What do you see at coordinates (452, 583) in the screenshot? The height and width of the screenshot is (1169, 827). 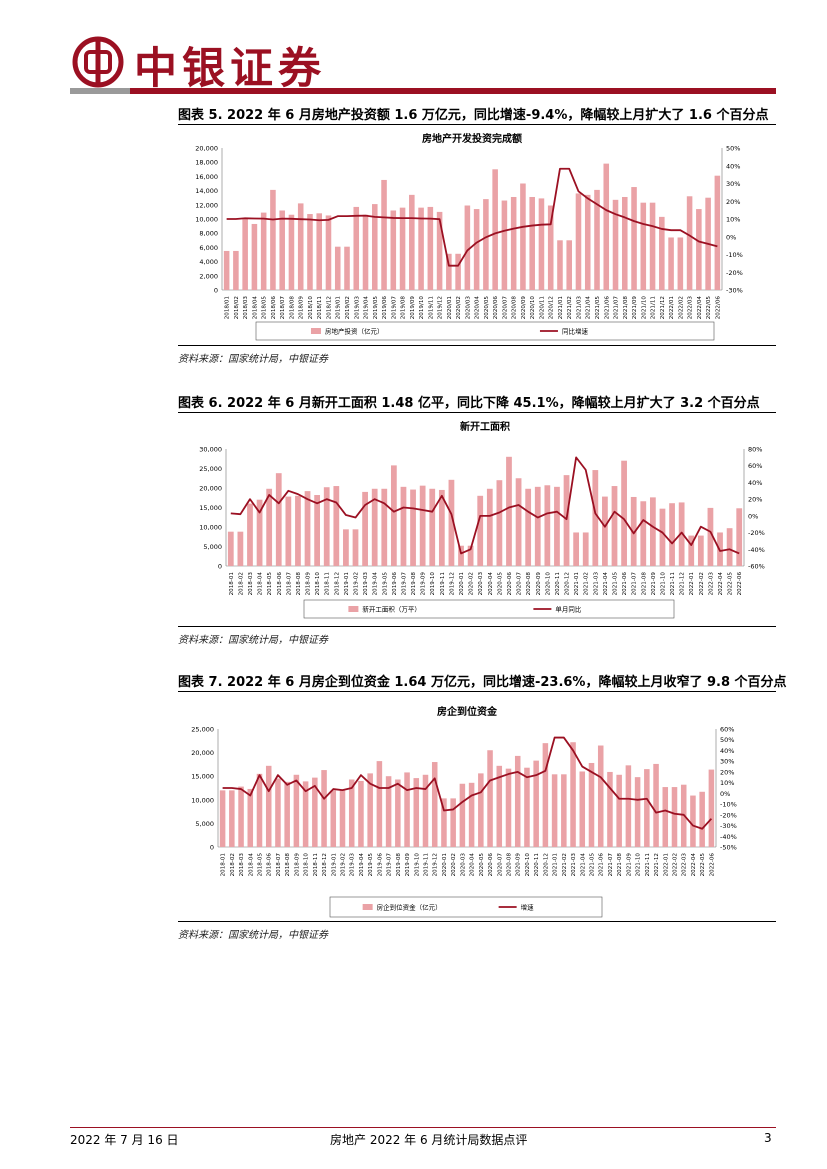 I see `x-tick-label: 2019-12` at bounding box center [452, 583].